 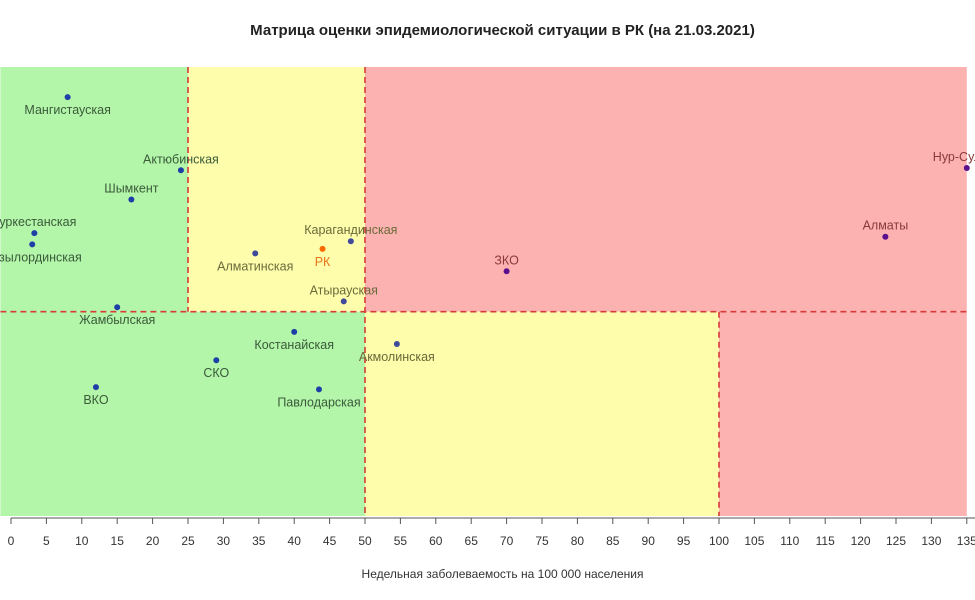 I want to click on x-tick-label-130: 130, so click(x=931, y=541).